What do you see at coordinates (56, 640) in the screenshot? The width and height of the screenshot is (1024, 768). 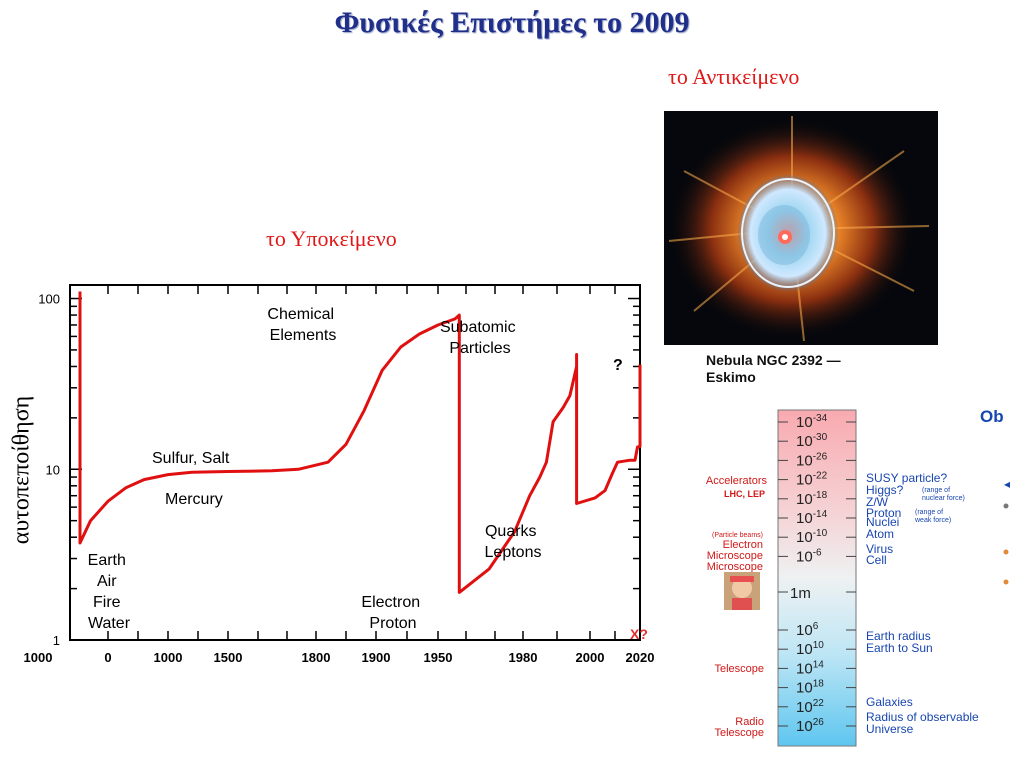 I see `y-tick-label: 1` at bounding box center [56, 640].